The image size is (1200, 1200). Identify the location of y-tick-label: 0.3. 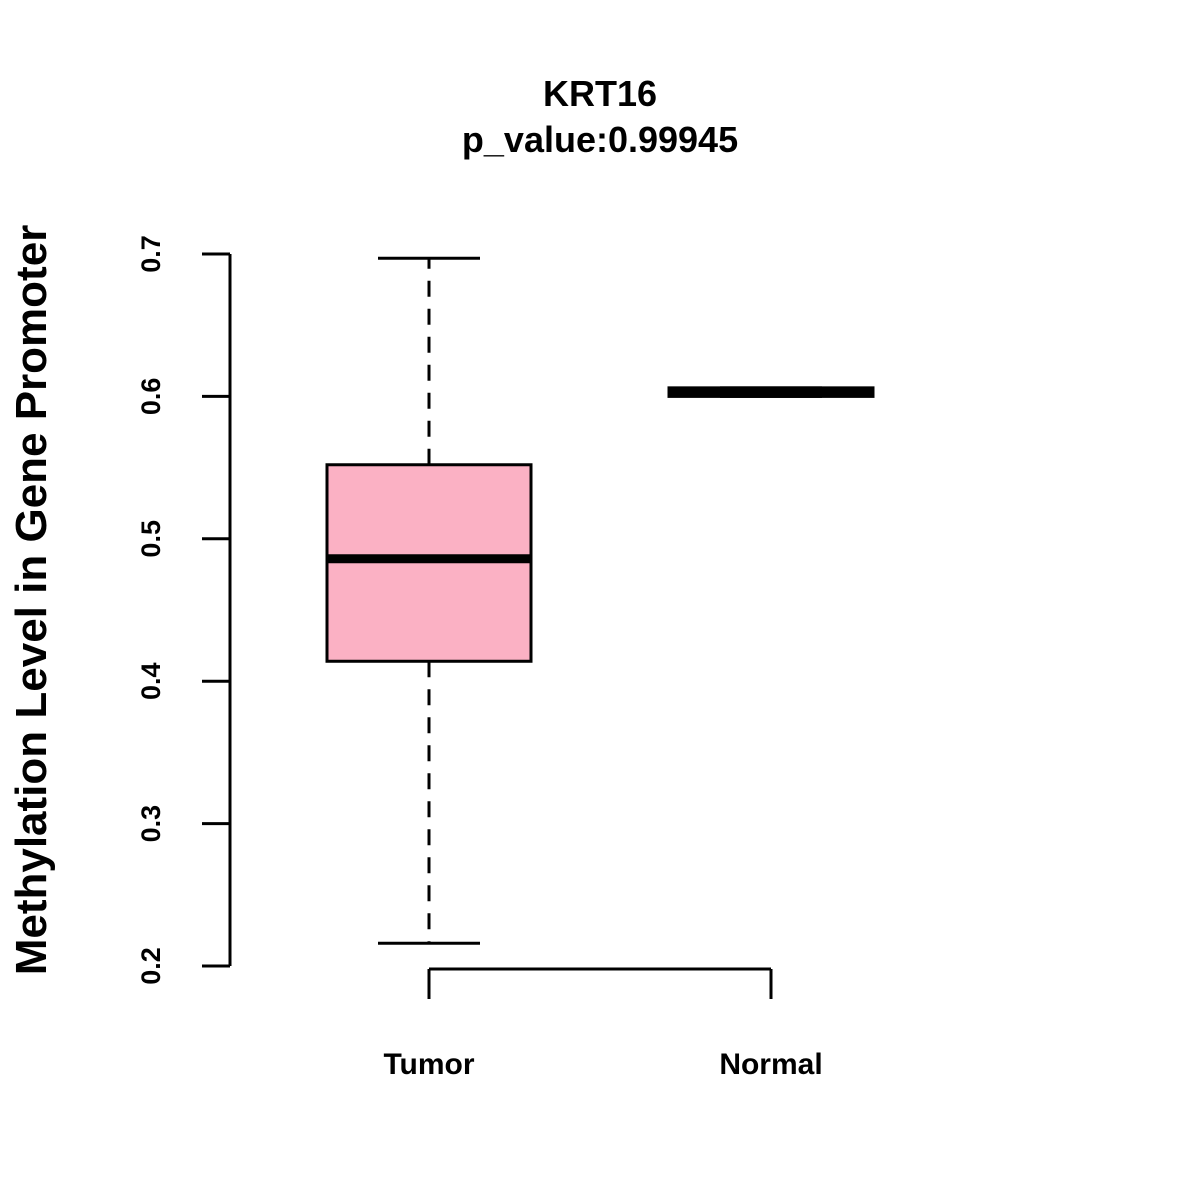
(151, 824).